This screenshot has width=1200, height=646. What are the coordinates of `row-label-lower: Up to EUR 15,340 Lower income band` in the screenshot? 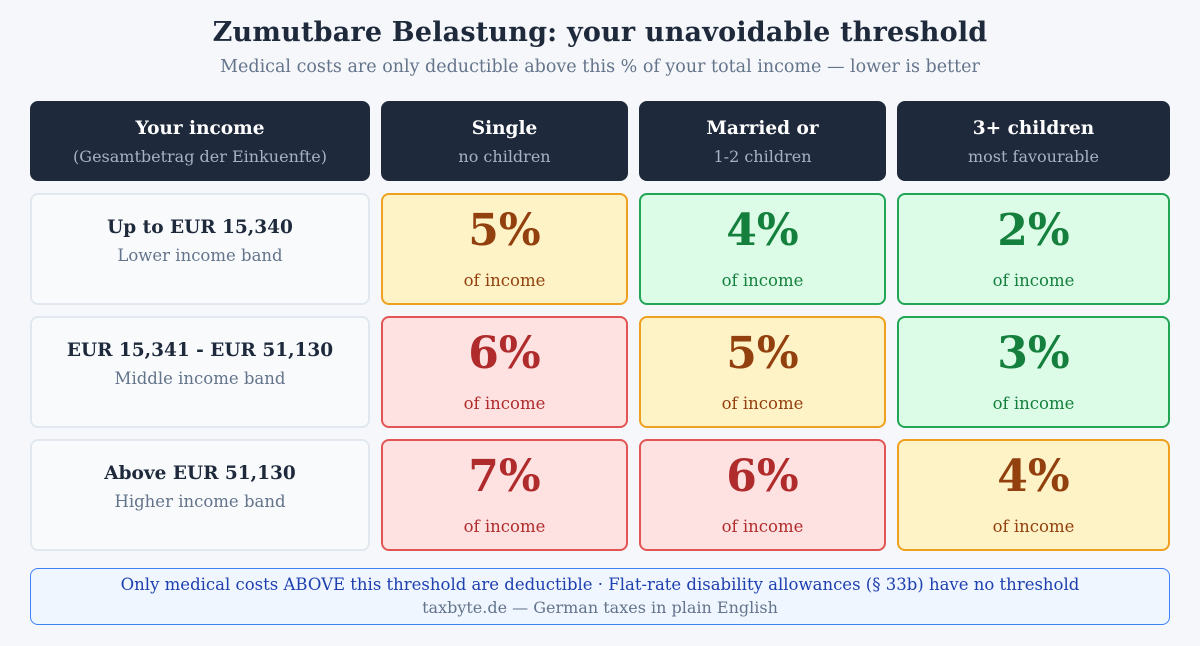 It's located at (200, 249).